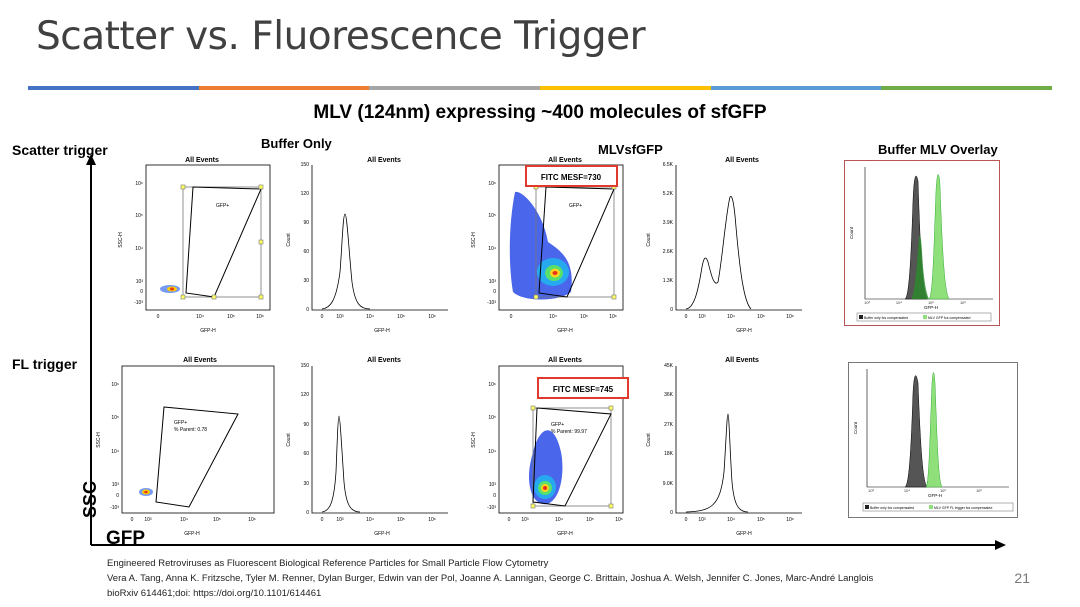 Image resolution: width=1080 pixels, height=607 pixels. What do you see at coordinates (934, 430) in the screenshot?
I see `mlv-histogram` at bounding box center [934, 430].